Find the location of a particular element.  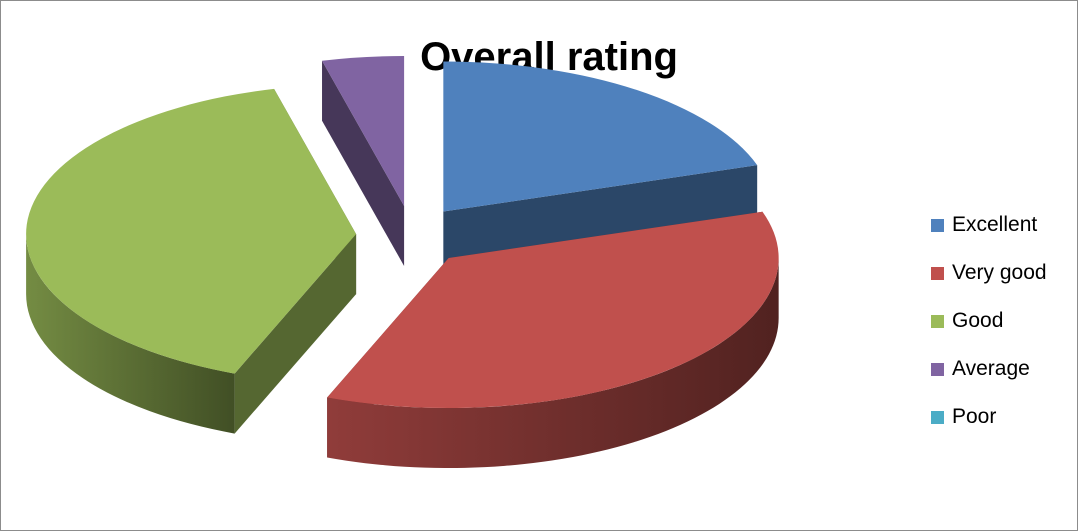

legend-item-good: Good is located at coordinates (989, 321).